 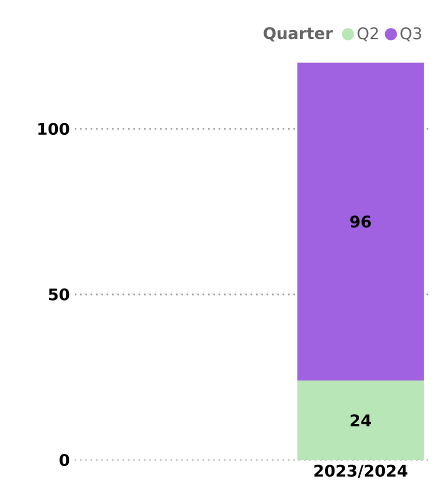 I want to click on y-tick-label: 50, so click(x=59, y=294).